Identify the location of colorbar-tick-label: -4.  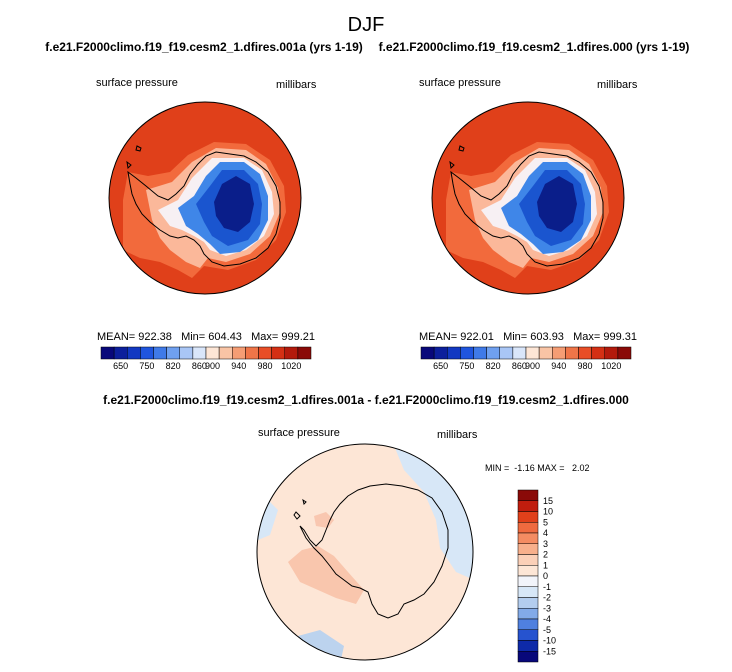
(547, 619).